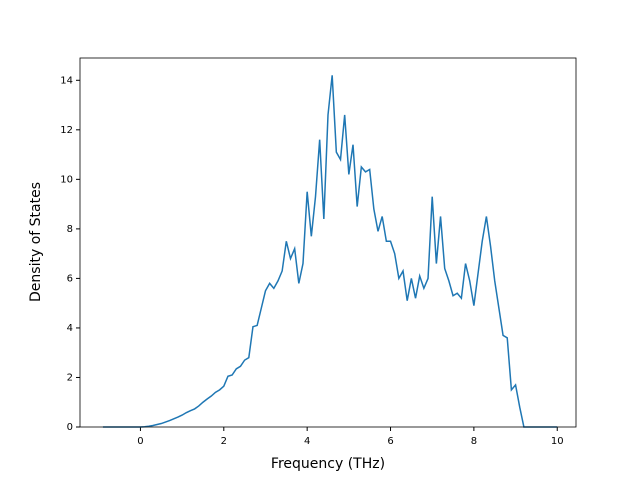 The image size is (640, 480). Describe the element at coordinates (557, 441) in the screenshot. I see `x-tick-label: 10` at that location.